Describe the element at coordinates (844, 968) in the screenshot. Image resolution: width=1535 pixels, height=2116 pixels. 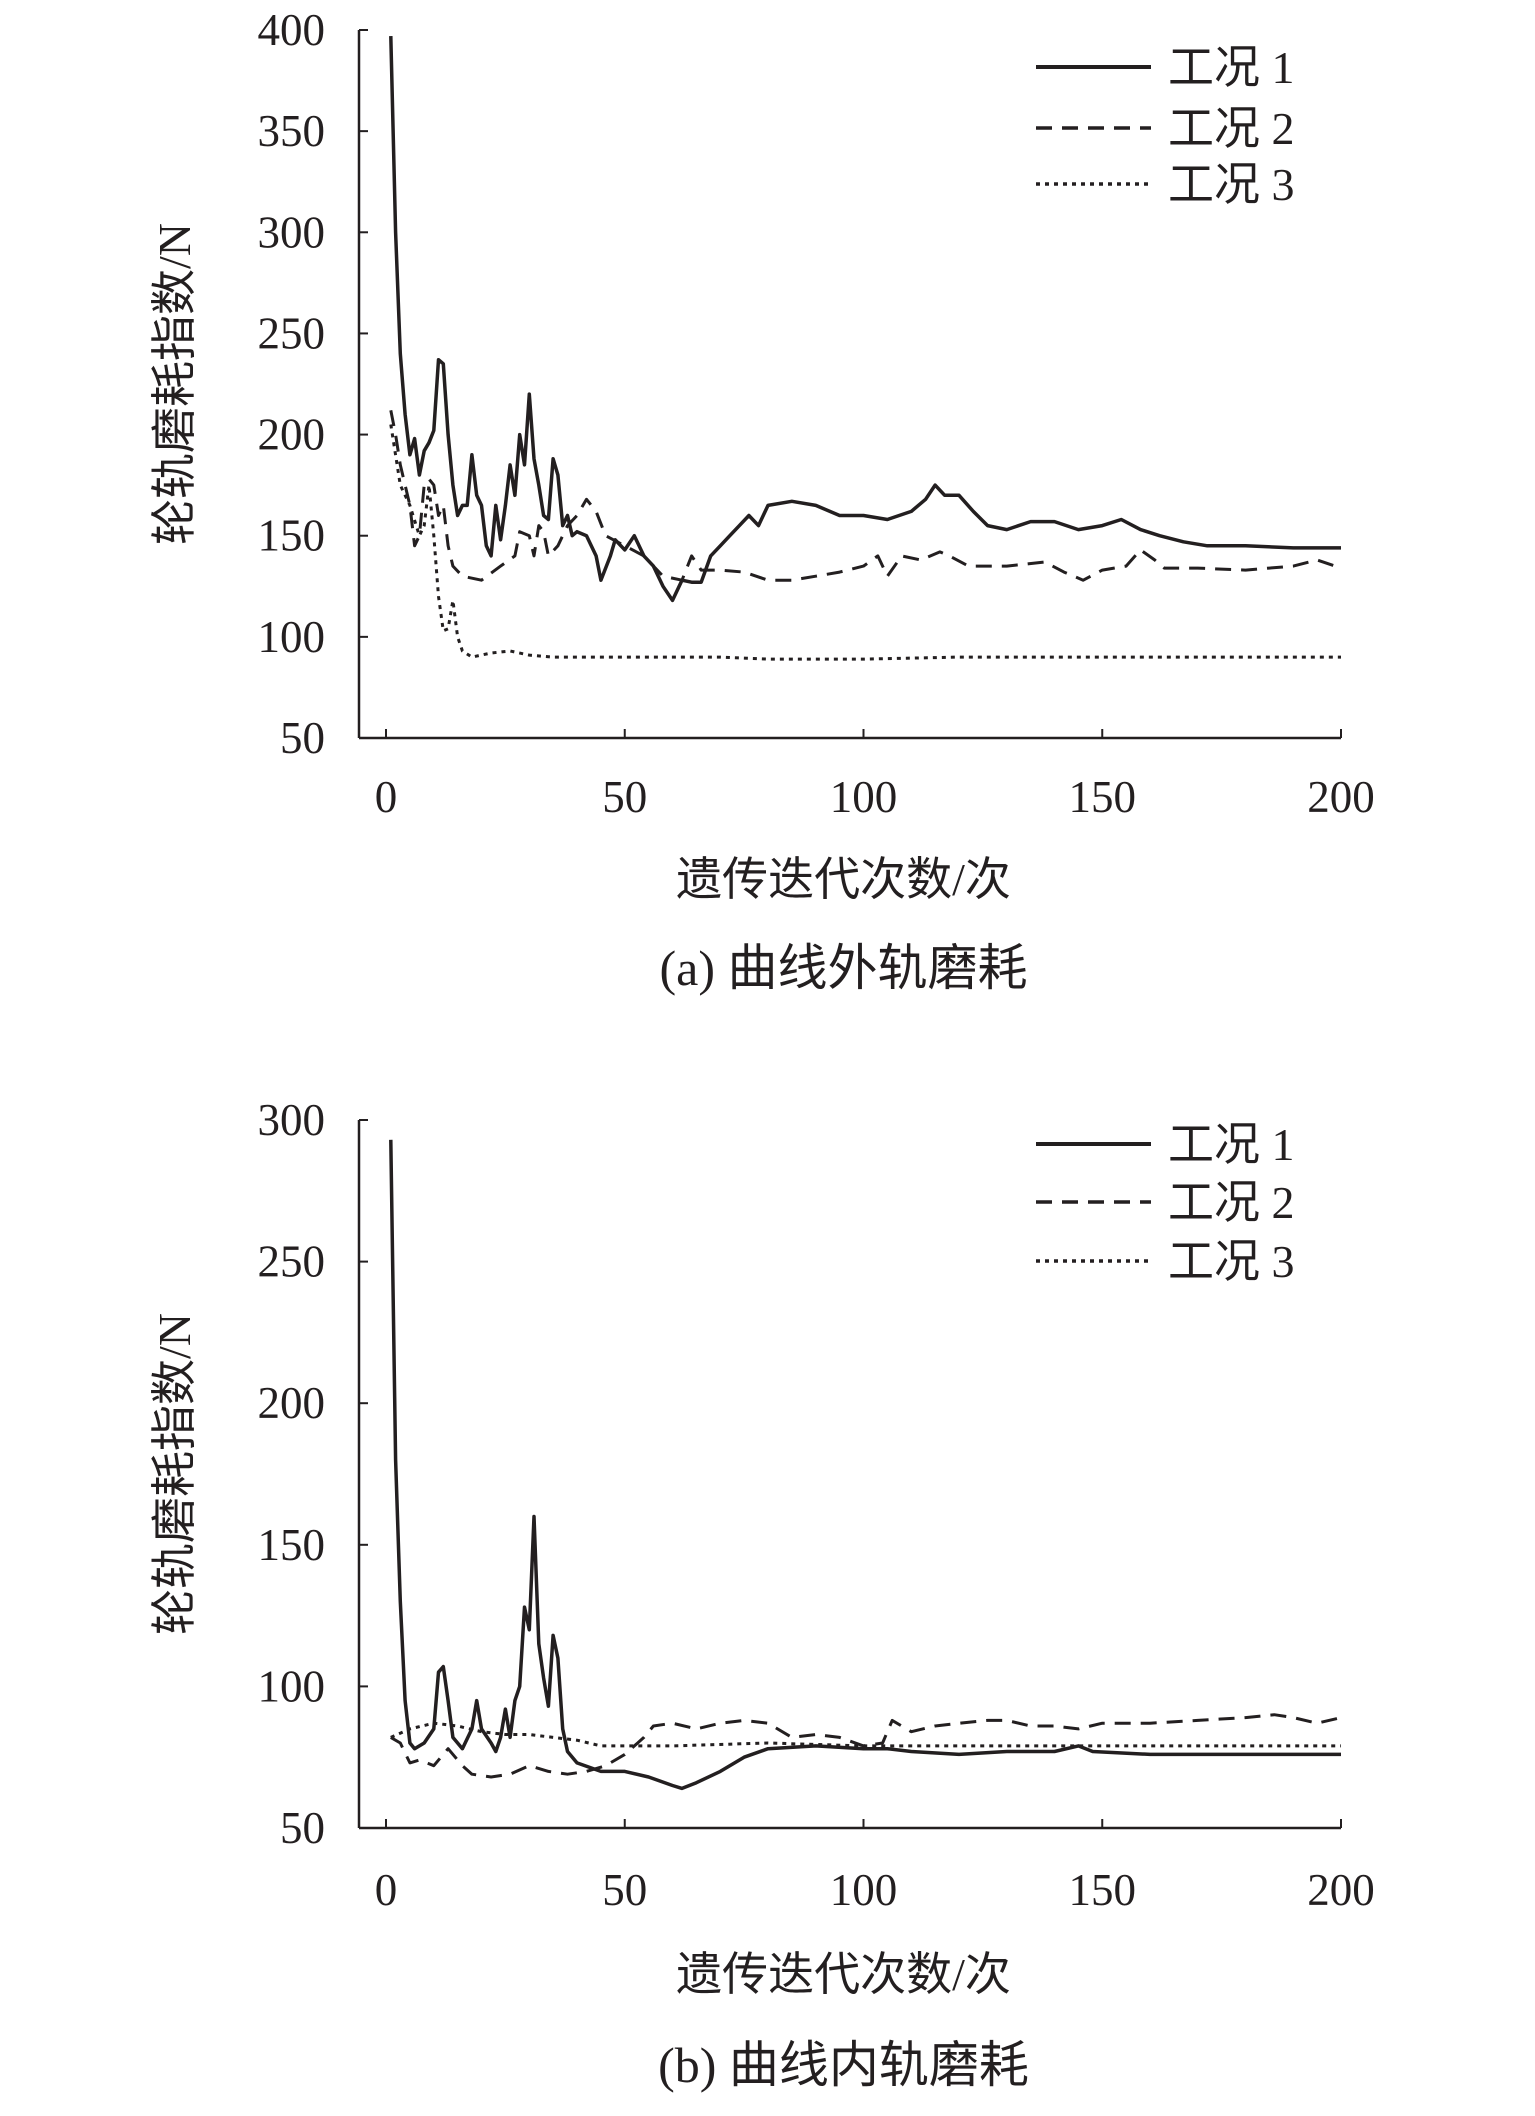
I see `chart-caption: (a) 曲线外轨磨耗` at that location.